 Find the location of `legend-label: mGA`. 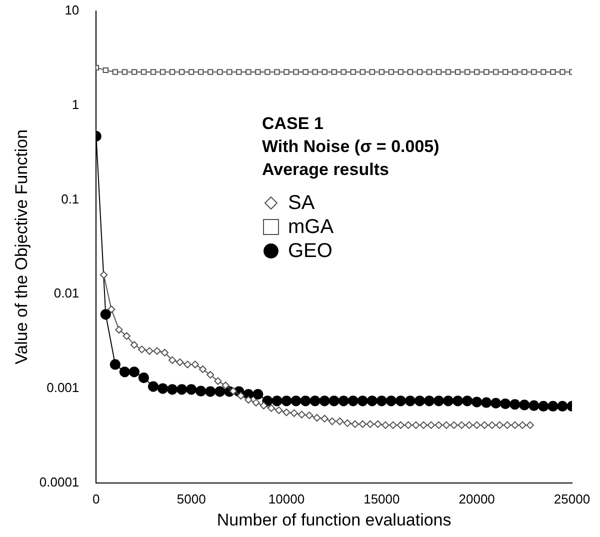

legend-label: mGA is located at coordinates (311, 227).